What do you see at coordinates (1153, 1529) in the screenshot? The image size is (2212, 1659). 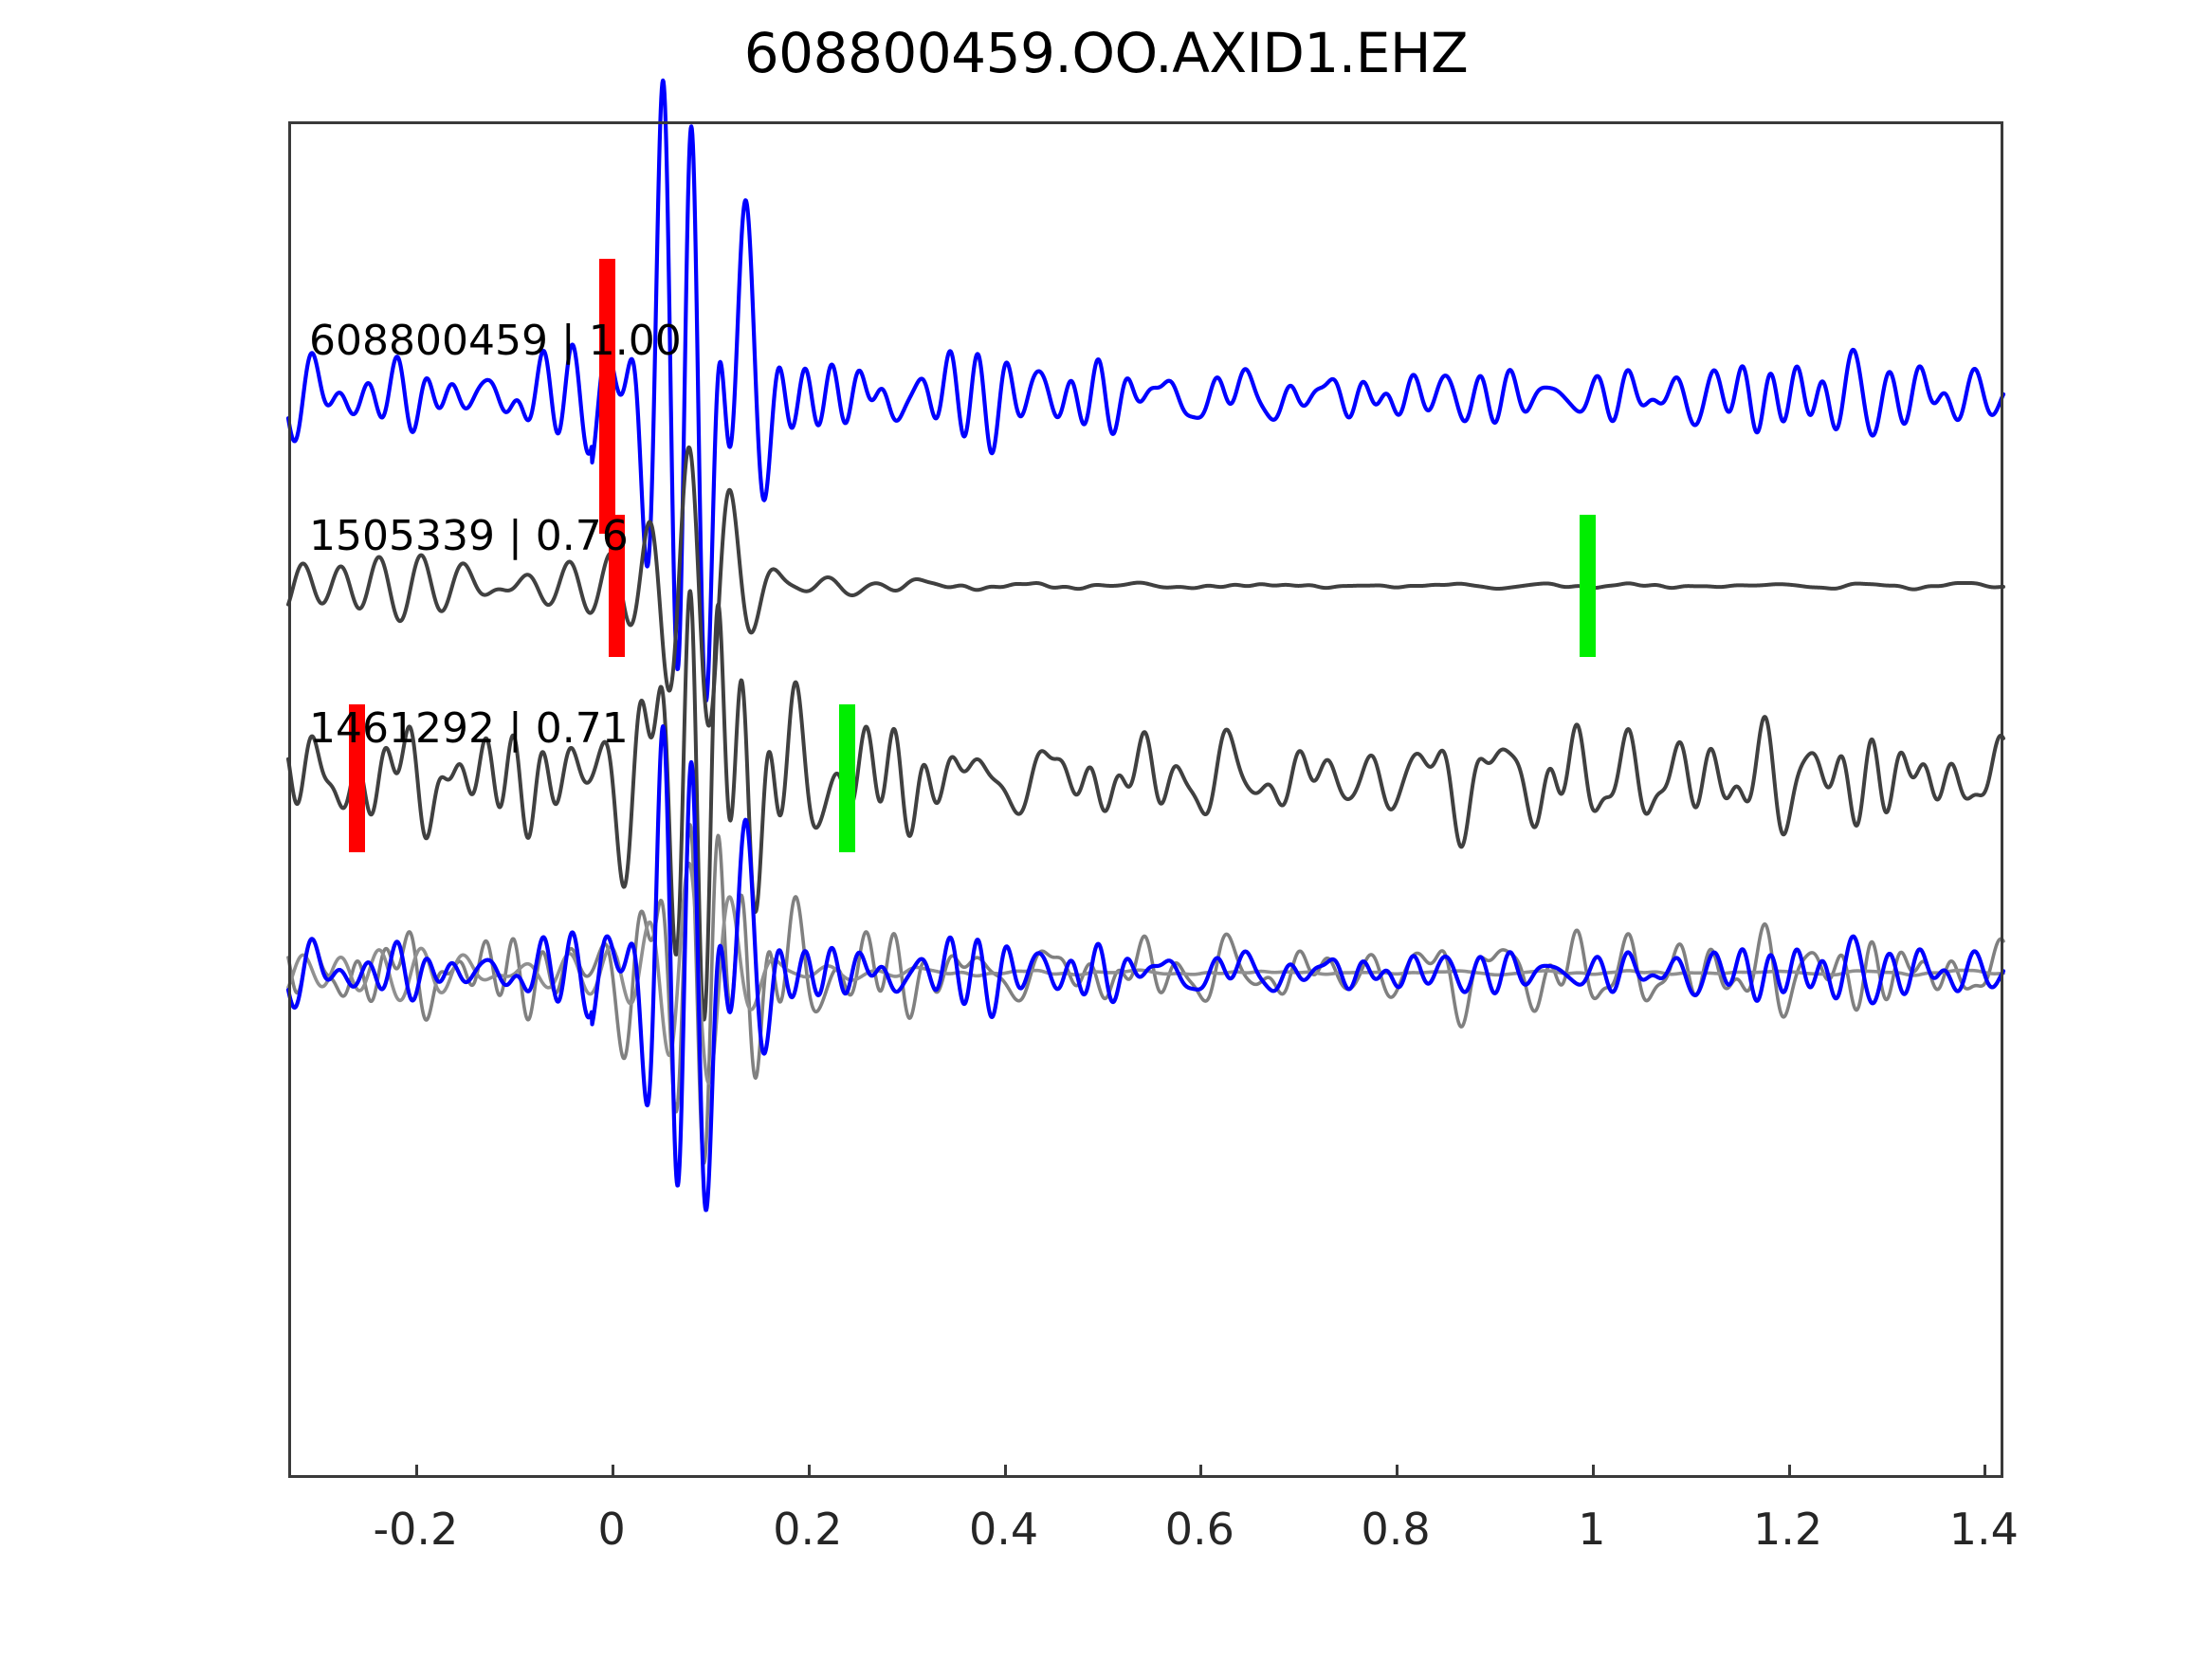 I see `x-axis-tick-labels: -0.2 0 0.2 0.4 0.6 0.8 1 1.2 1.4` at bounding box center [1153, 1529].